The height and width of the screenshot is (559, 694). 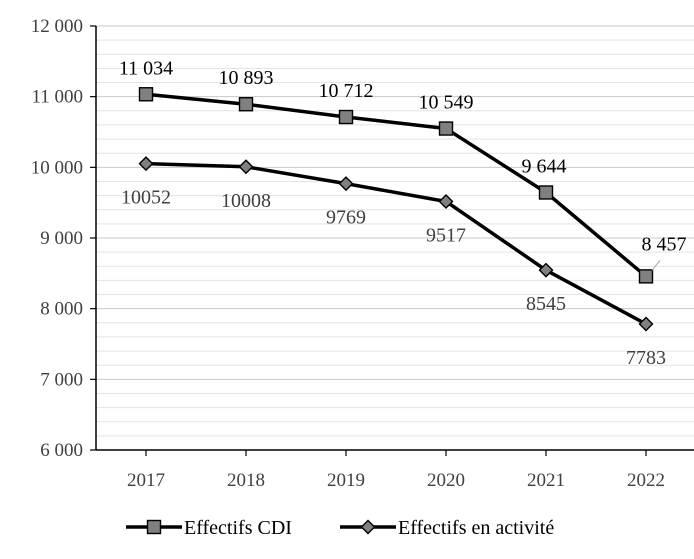 I want to click on legend-square-marker, so click(x=154, y=527).